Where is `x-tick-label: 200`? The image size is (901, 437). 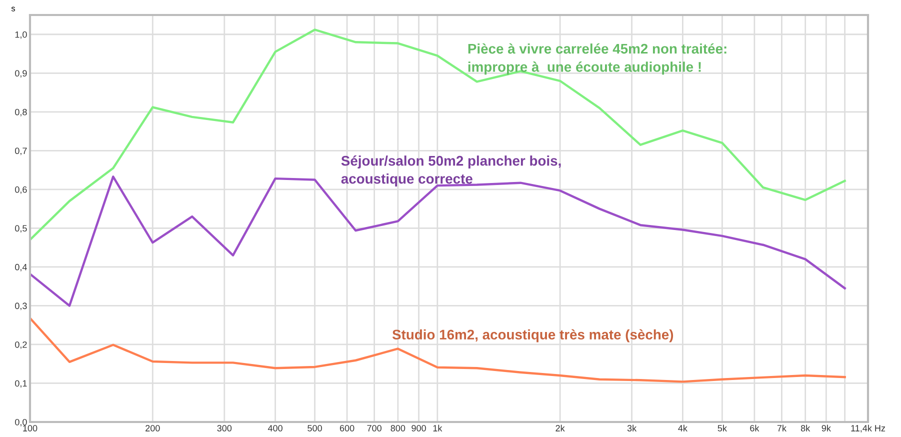 x-tick-label: 200 is located at coordinates (153, 428).